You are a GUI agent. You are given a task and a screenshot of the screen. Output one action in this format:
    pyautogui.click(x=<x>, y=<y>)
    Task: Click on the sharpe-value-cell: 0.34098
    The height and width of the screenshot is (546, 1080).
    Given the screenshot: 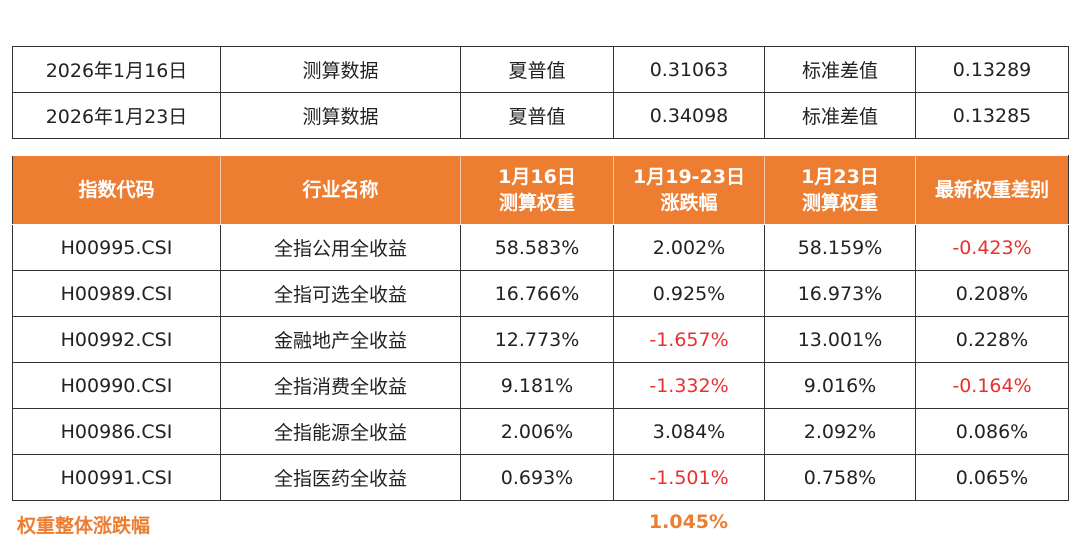 What is the action you would take?
    pyautogui.click(x=689, y=115)
    